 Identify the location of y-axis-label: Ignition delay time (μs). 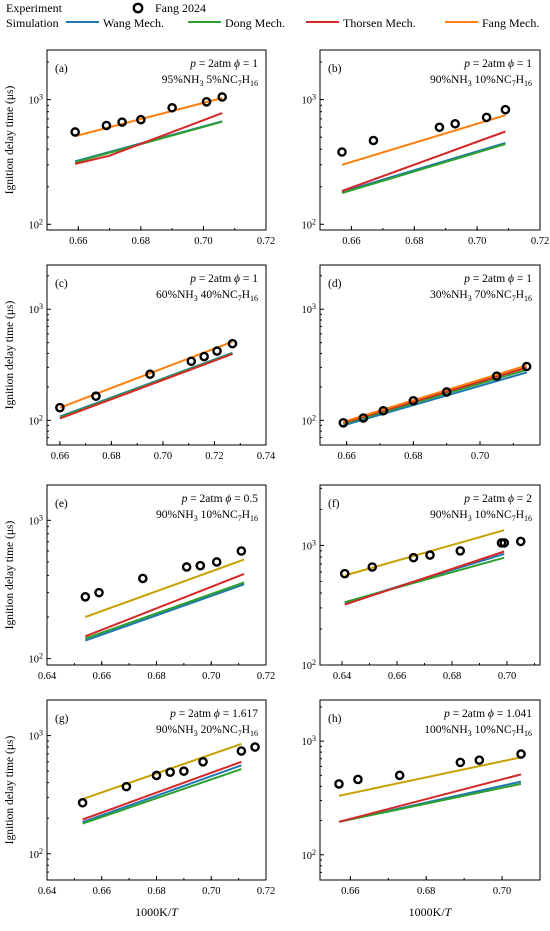
(10, 354).